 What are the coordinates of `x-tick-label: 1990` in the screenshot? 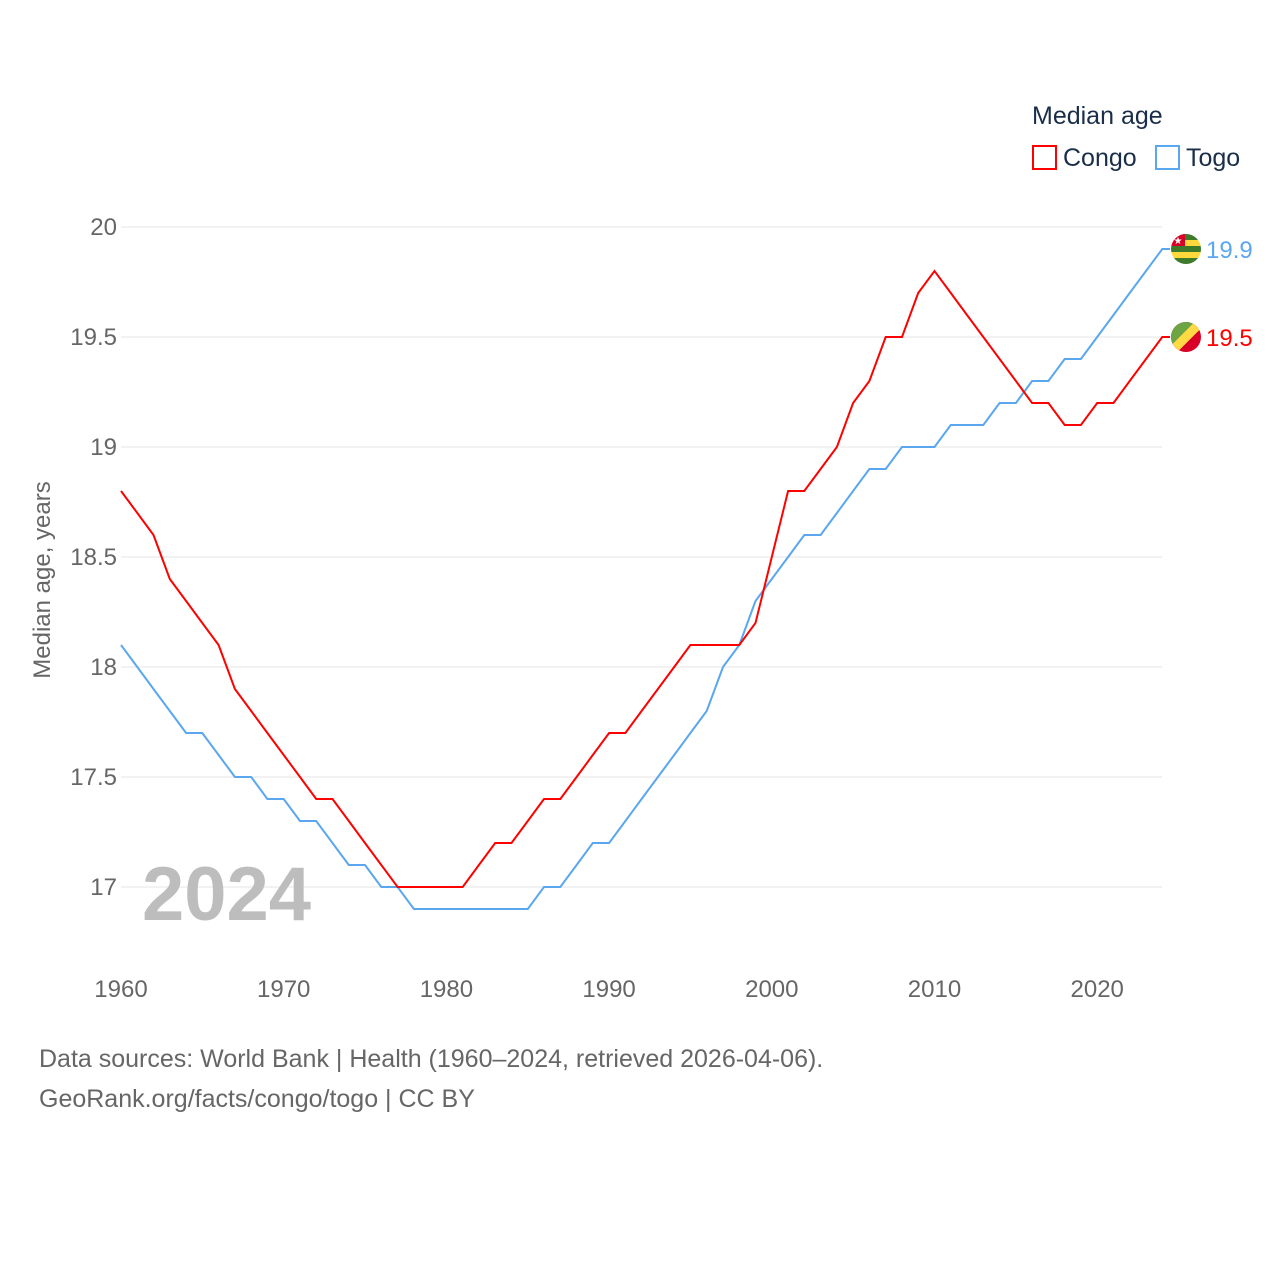 It's located at (608, 989).